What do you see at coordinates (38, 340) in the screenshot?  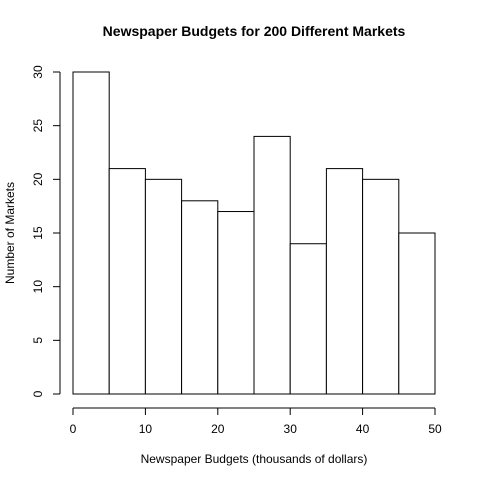 I see `y-tick-label-5: 5` at bounding box center [38, 340].